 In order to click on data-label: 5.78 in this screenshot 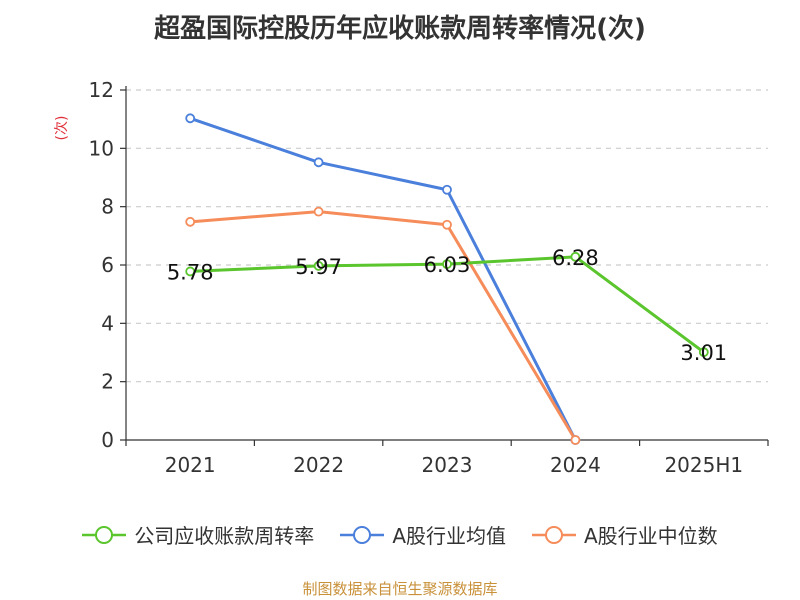, I will do `click(190, 272)`.